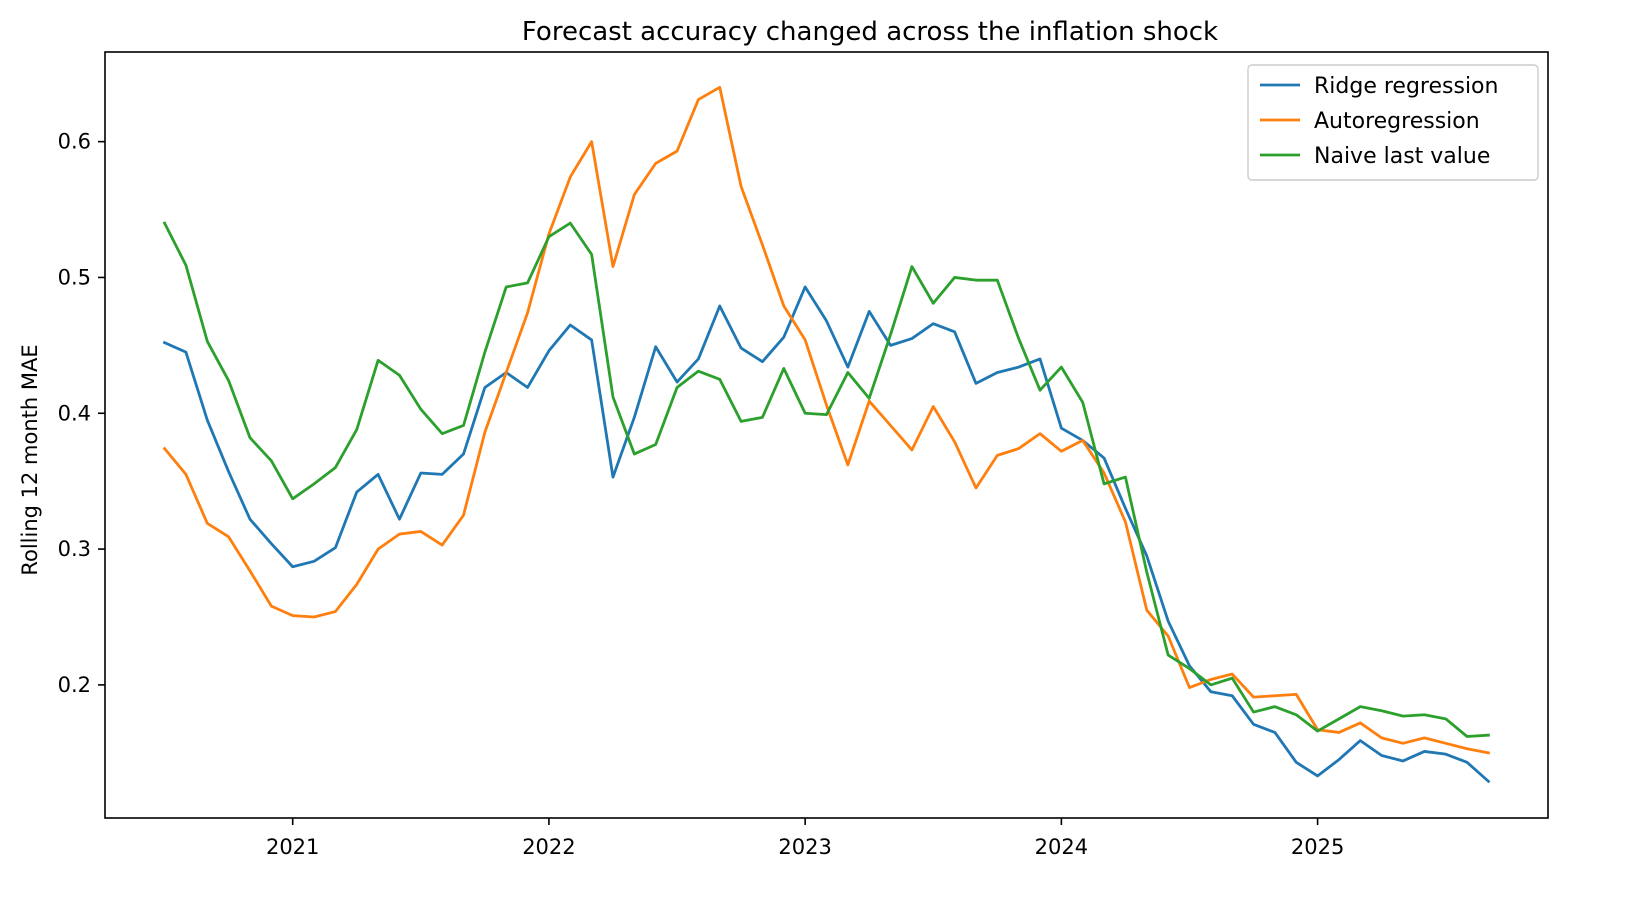 This screenshot has height=914, width=1637. What do you see at coordinates (74, 277) in the screenshot?
I see `y-tick-label: 0.5` at bounding box center [74, 277].